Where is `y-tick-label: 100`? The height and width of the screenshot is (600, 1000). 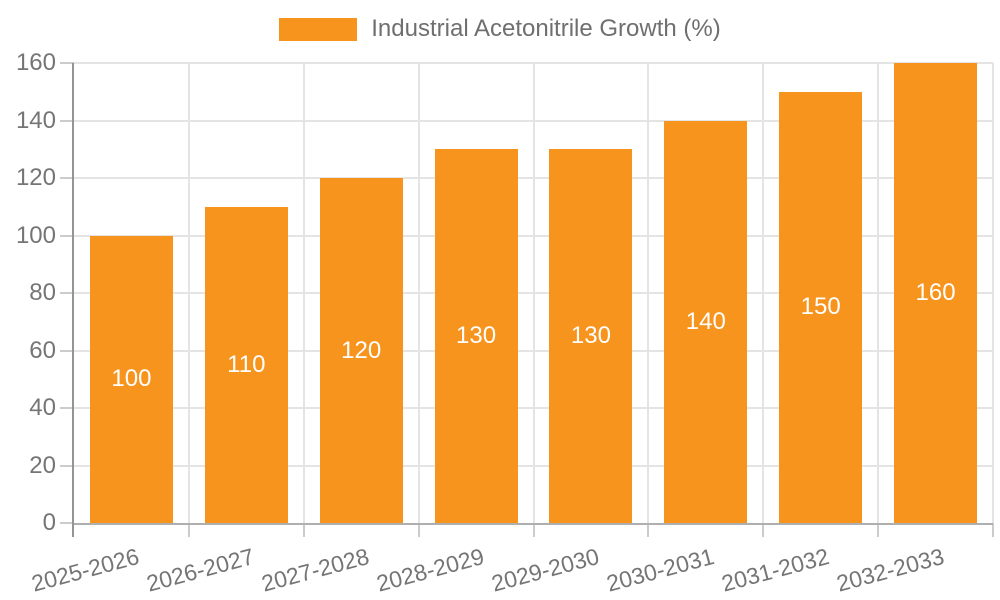
y-tick-label: 100 is located at coordinates (35, 235).